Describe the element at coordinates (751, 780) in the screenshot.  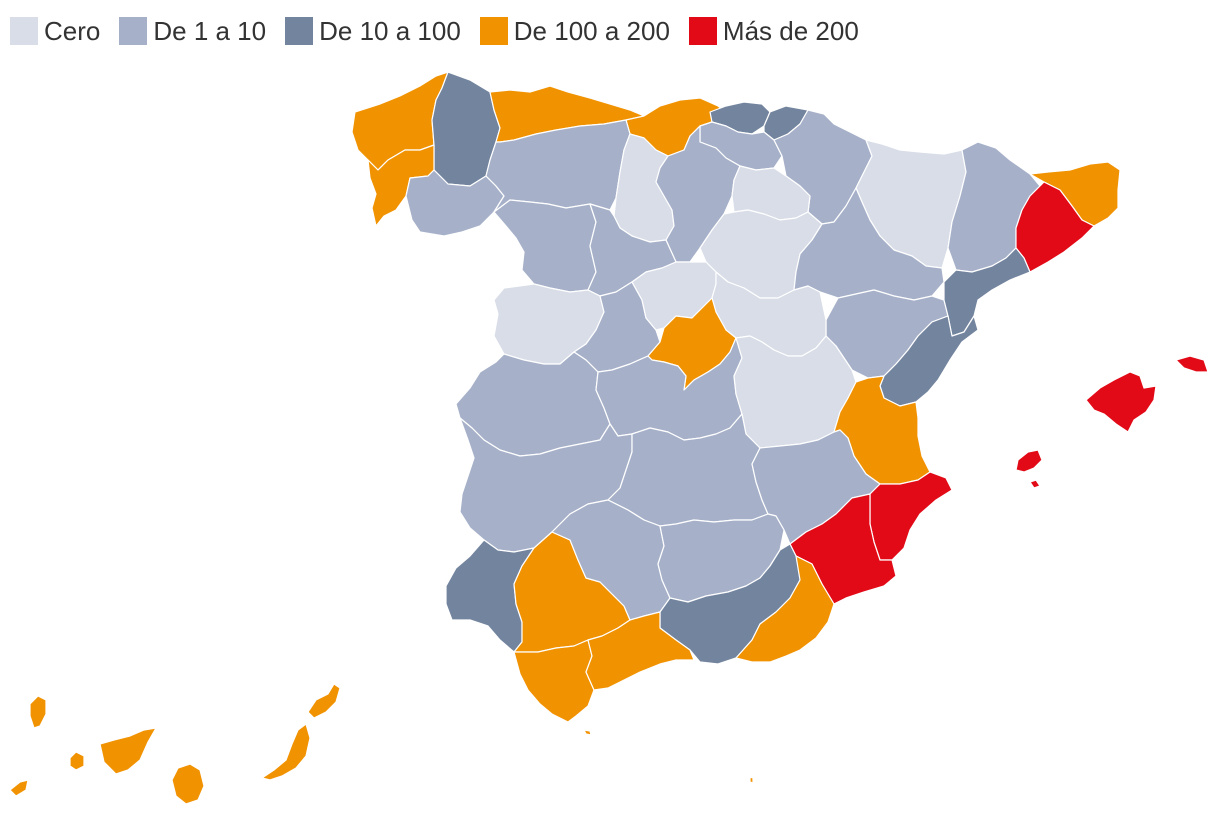
I see `melilla-islet` at that location.